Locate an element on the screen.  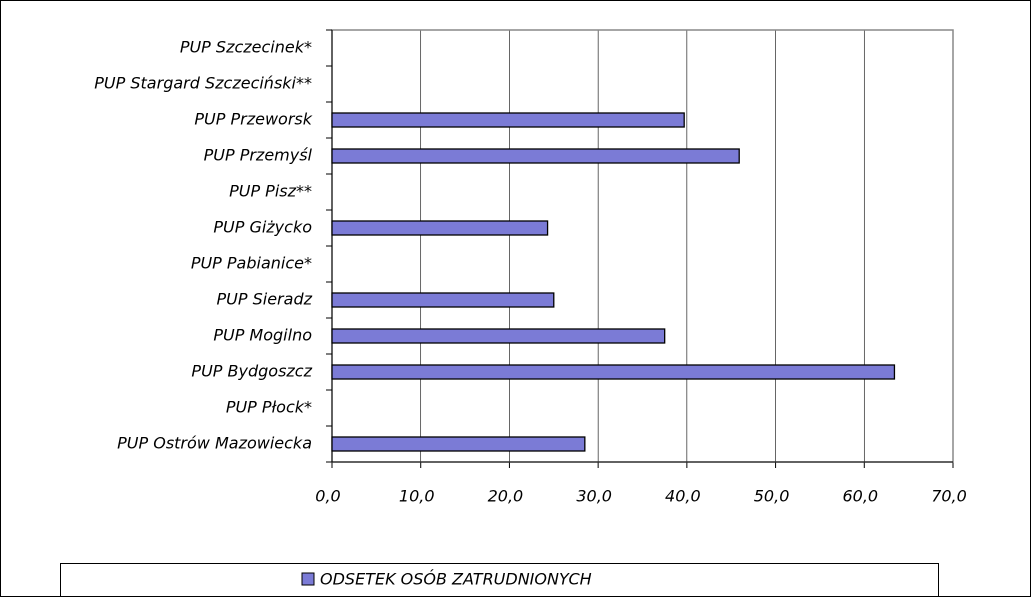
x-tick-label: 60,0 is located at coordinates (860, 496).